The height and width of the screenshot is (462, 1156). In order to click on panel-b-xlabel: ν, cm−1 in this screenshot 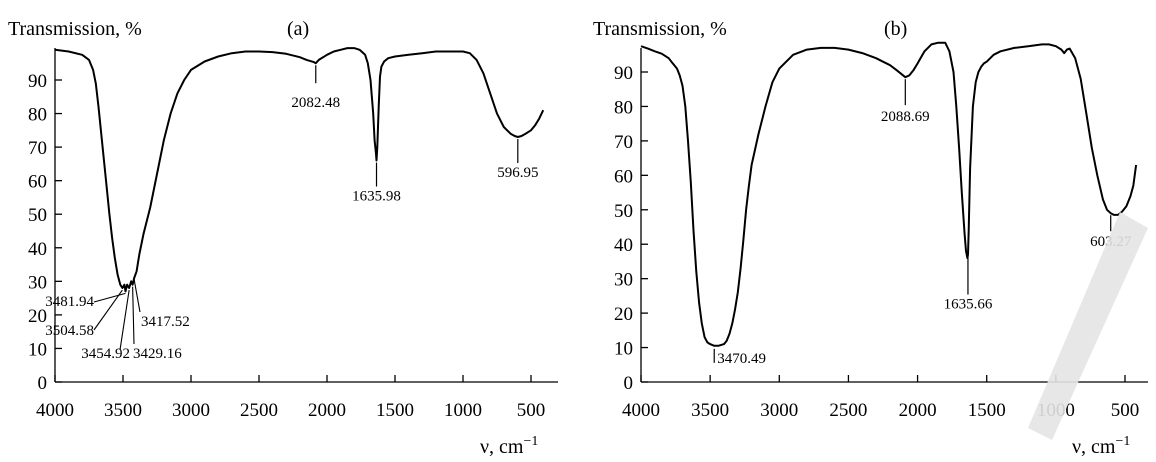, I will do `click(1101, 446)`.